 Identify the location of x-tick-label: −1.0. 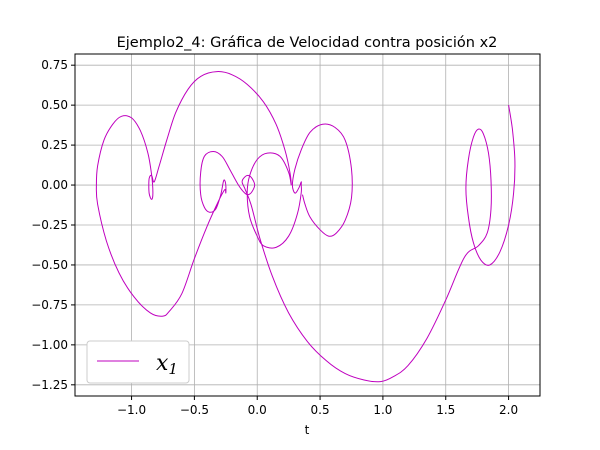
(131, 410).